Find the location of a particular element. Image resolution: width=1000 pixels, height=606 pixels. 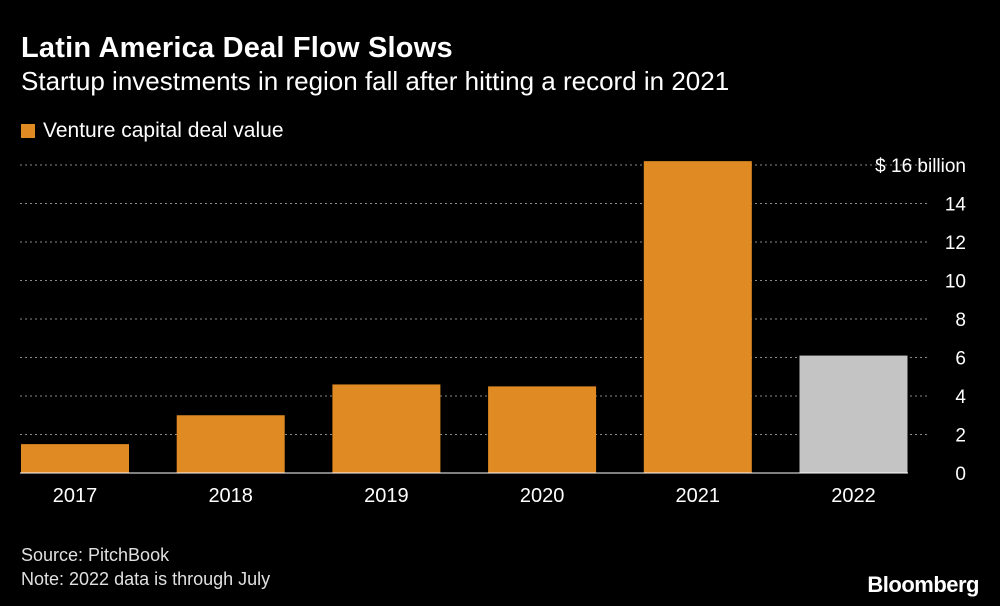

x-tick-label: 2018 is located at coordinates (230, 496).